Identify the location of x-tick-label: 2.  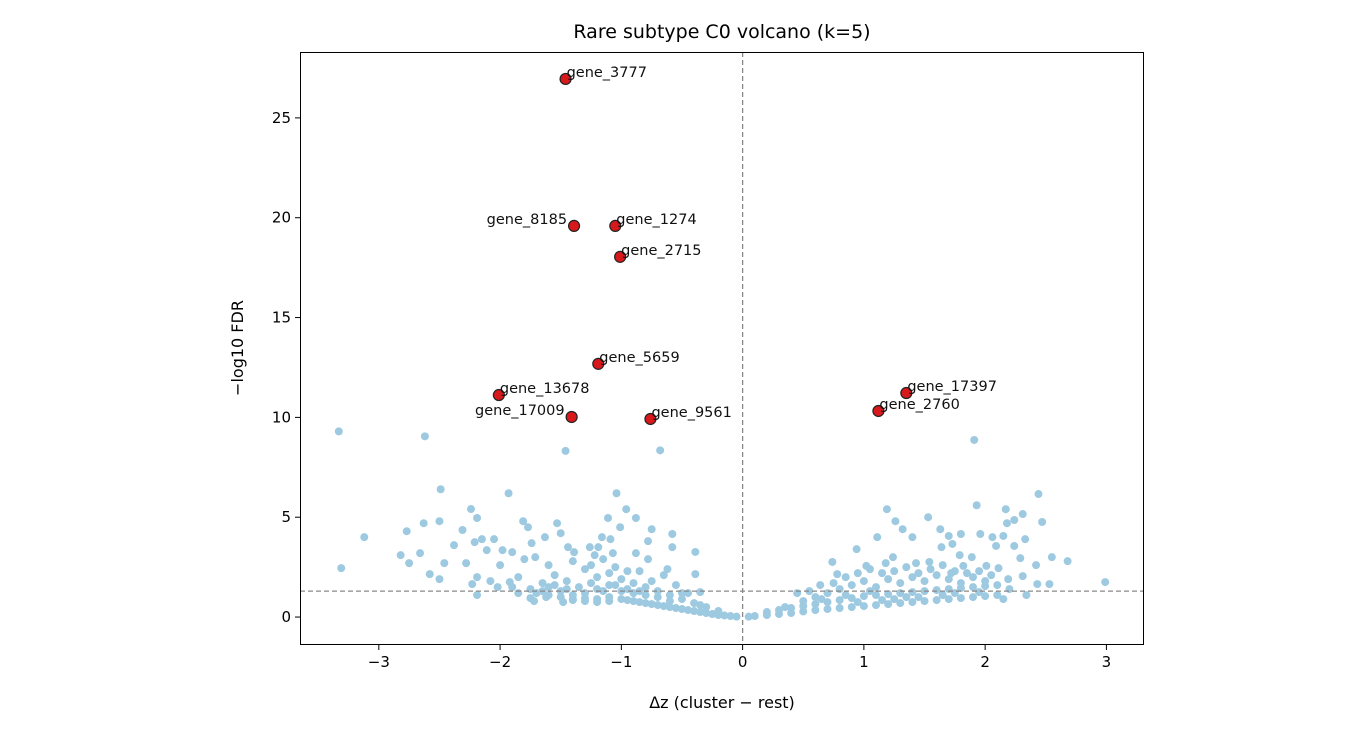
(985, 662).